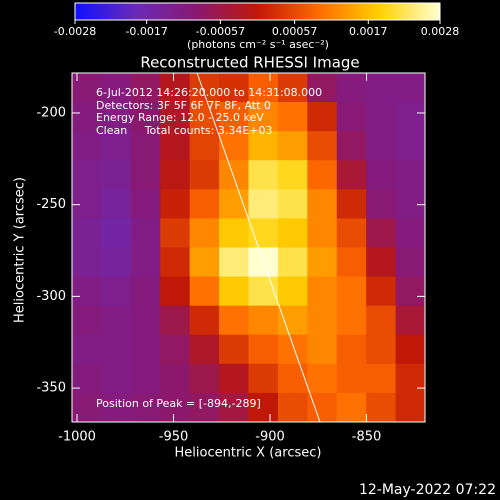  Describe the element at coordinates (209, 92) in the screenshot. I see `annotation: 6-Jul-2012 14:26:20.000 to 14:31:08.000` at that location.